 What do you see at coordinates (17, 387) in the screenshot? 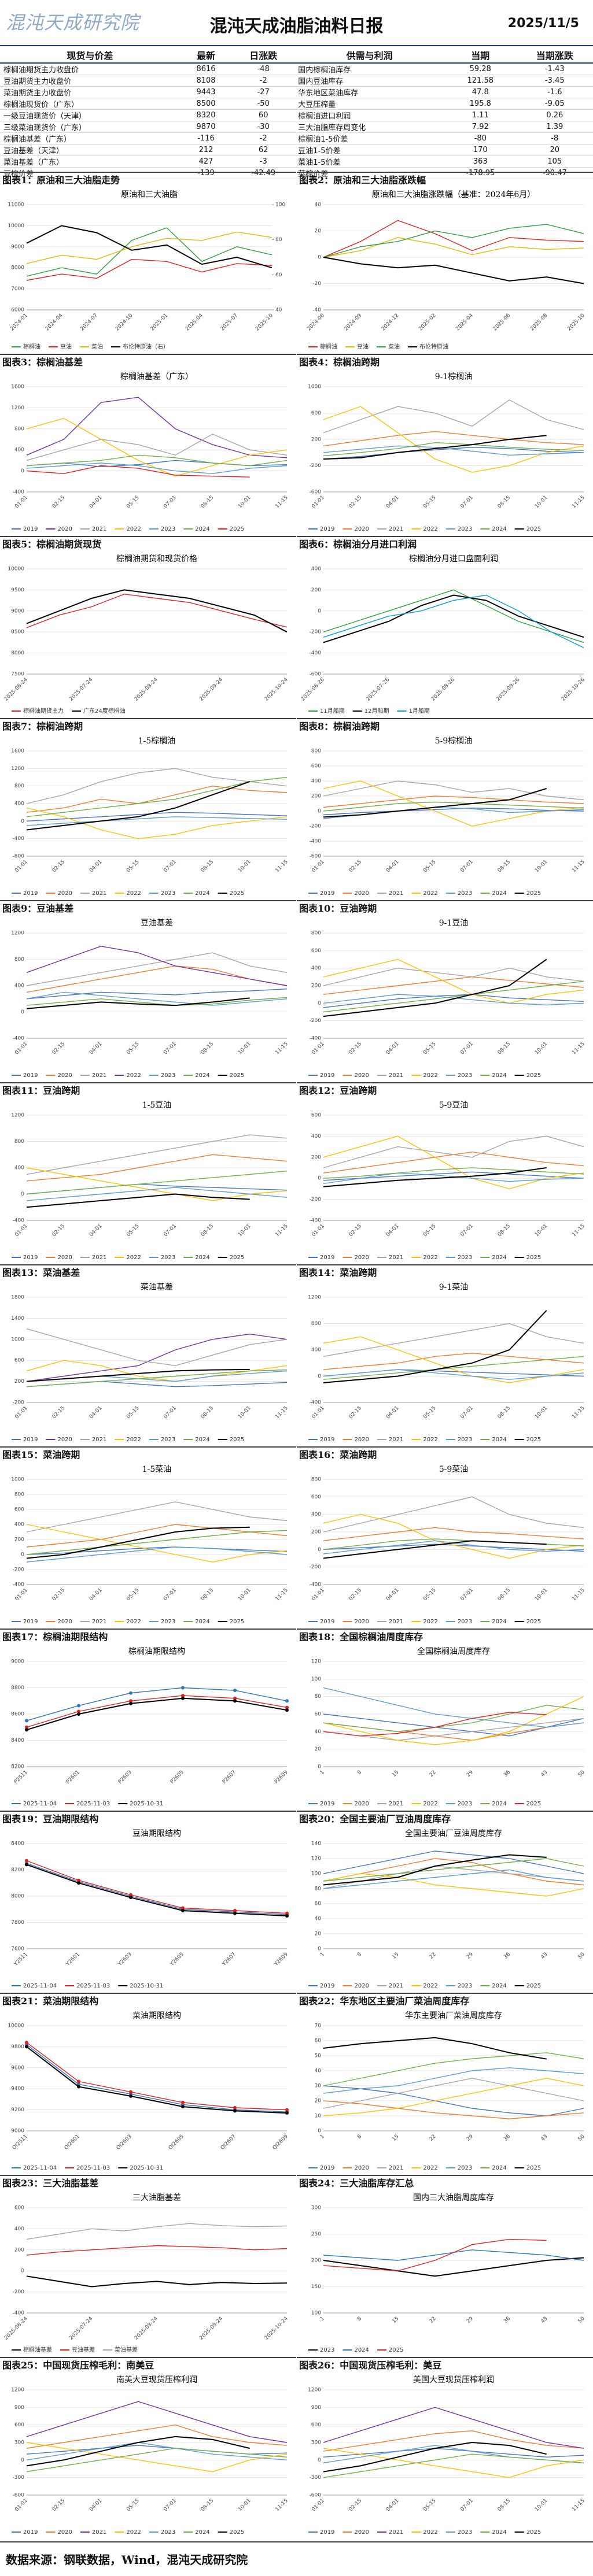
I see `y-tick-label: 1600` at bounding box center [17, 387].